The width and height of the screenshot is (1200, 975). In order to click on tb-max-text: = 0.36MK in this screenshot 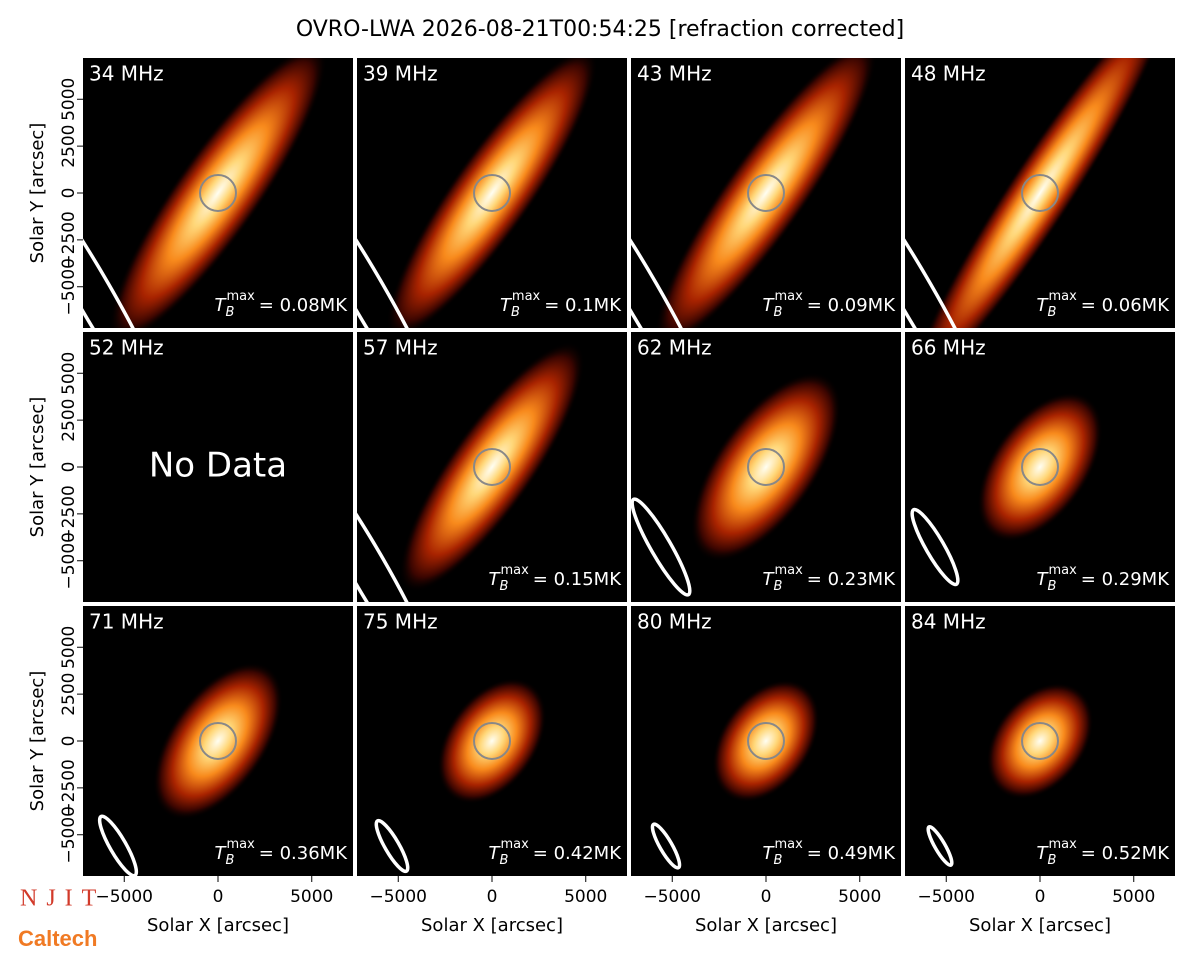, I will do `click(303, 853)`.